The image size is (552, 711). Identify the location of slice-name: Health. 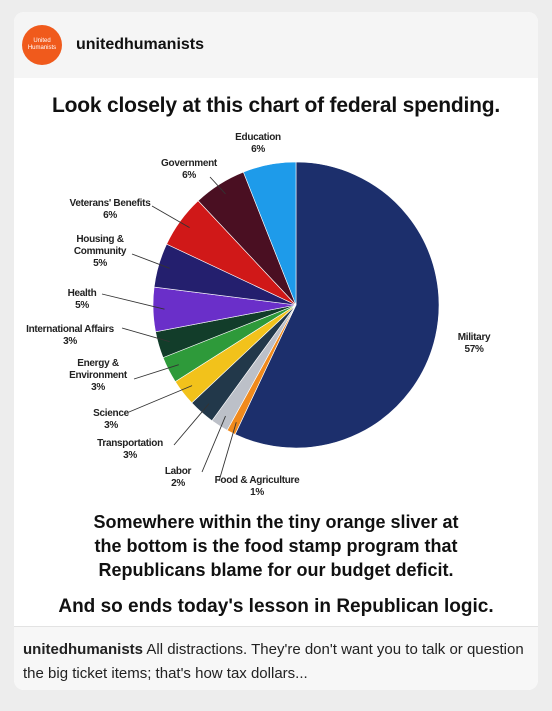
(82, 293).